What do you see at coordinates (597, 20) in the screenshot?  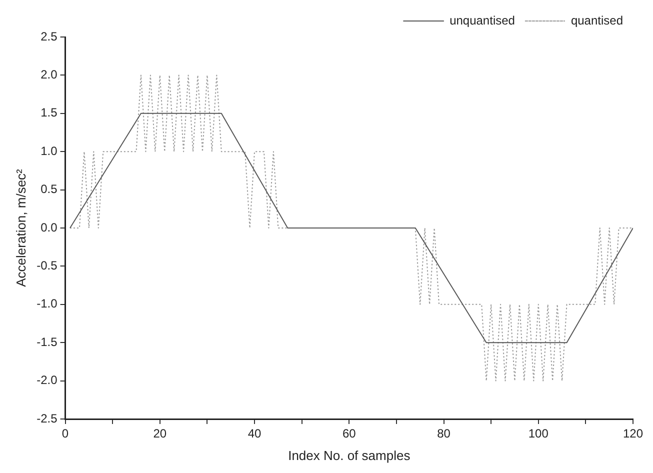 I see `legend-label: quantised` at bounding box center [597, 20].